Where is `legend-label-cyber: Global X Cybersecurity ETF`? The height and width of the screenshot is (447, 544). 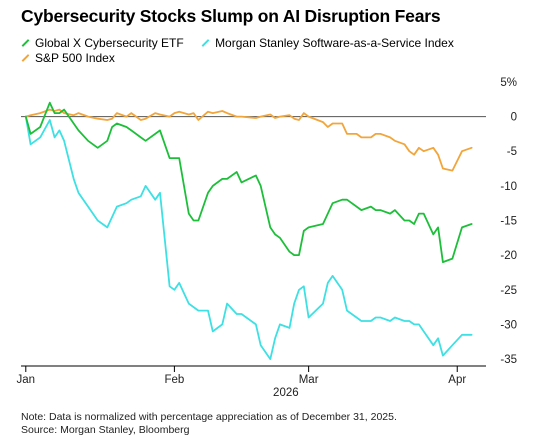 legend-label-cyber: Global X Cybersecurity ETF is located at coordinates (109, 43).